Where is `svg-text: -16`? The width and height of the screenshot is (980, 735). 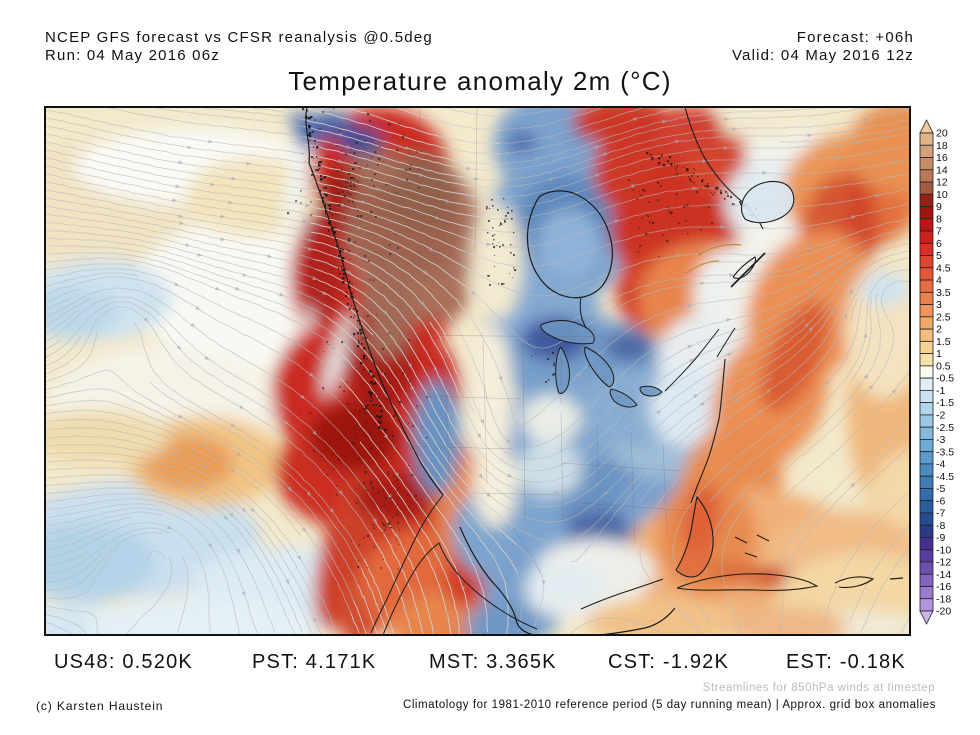 svg-text: -16 is located at coordinates (943, 587).